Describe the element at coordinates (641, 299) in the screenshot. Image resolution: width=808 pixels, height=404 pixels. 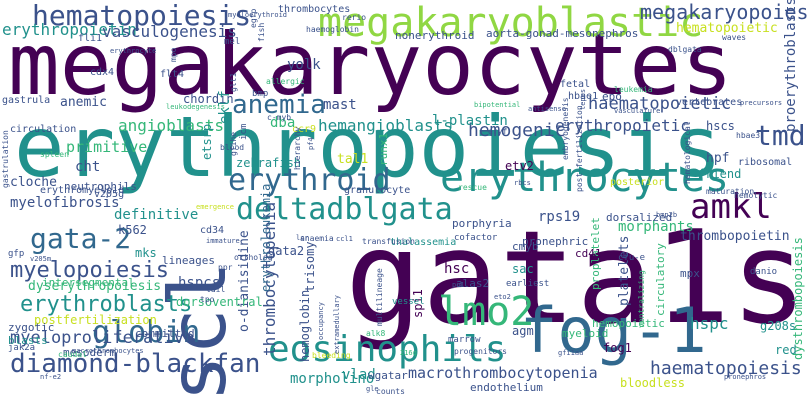
I see `word-ventralizing: ventralizing` at that location.